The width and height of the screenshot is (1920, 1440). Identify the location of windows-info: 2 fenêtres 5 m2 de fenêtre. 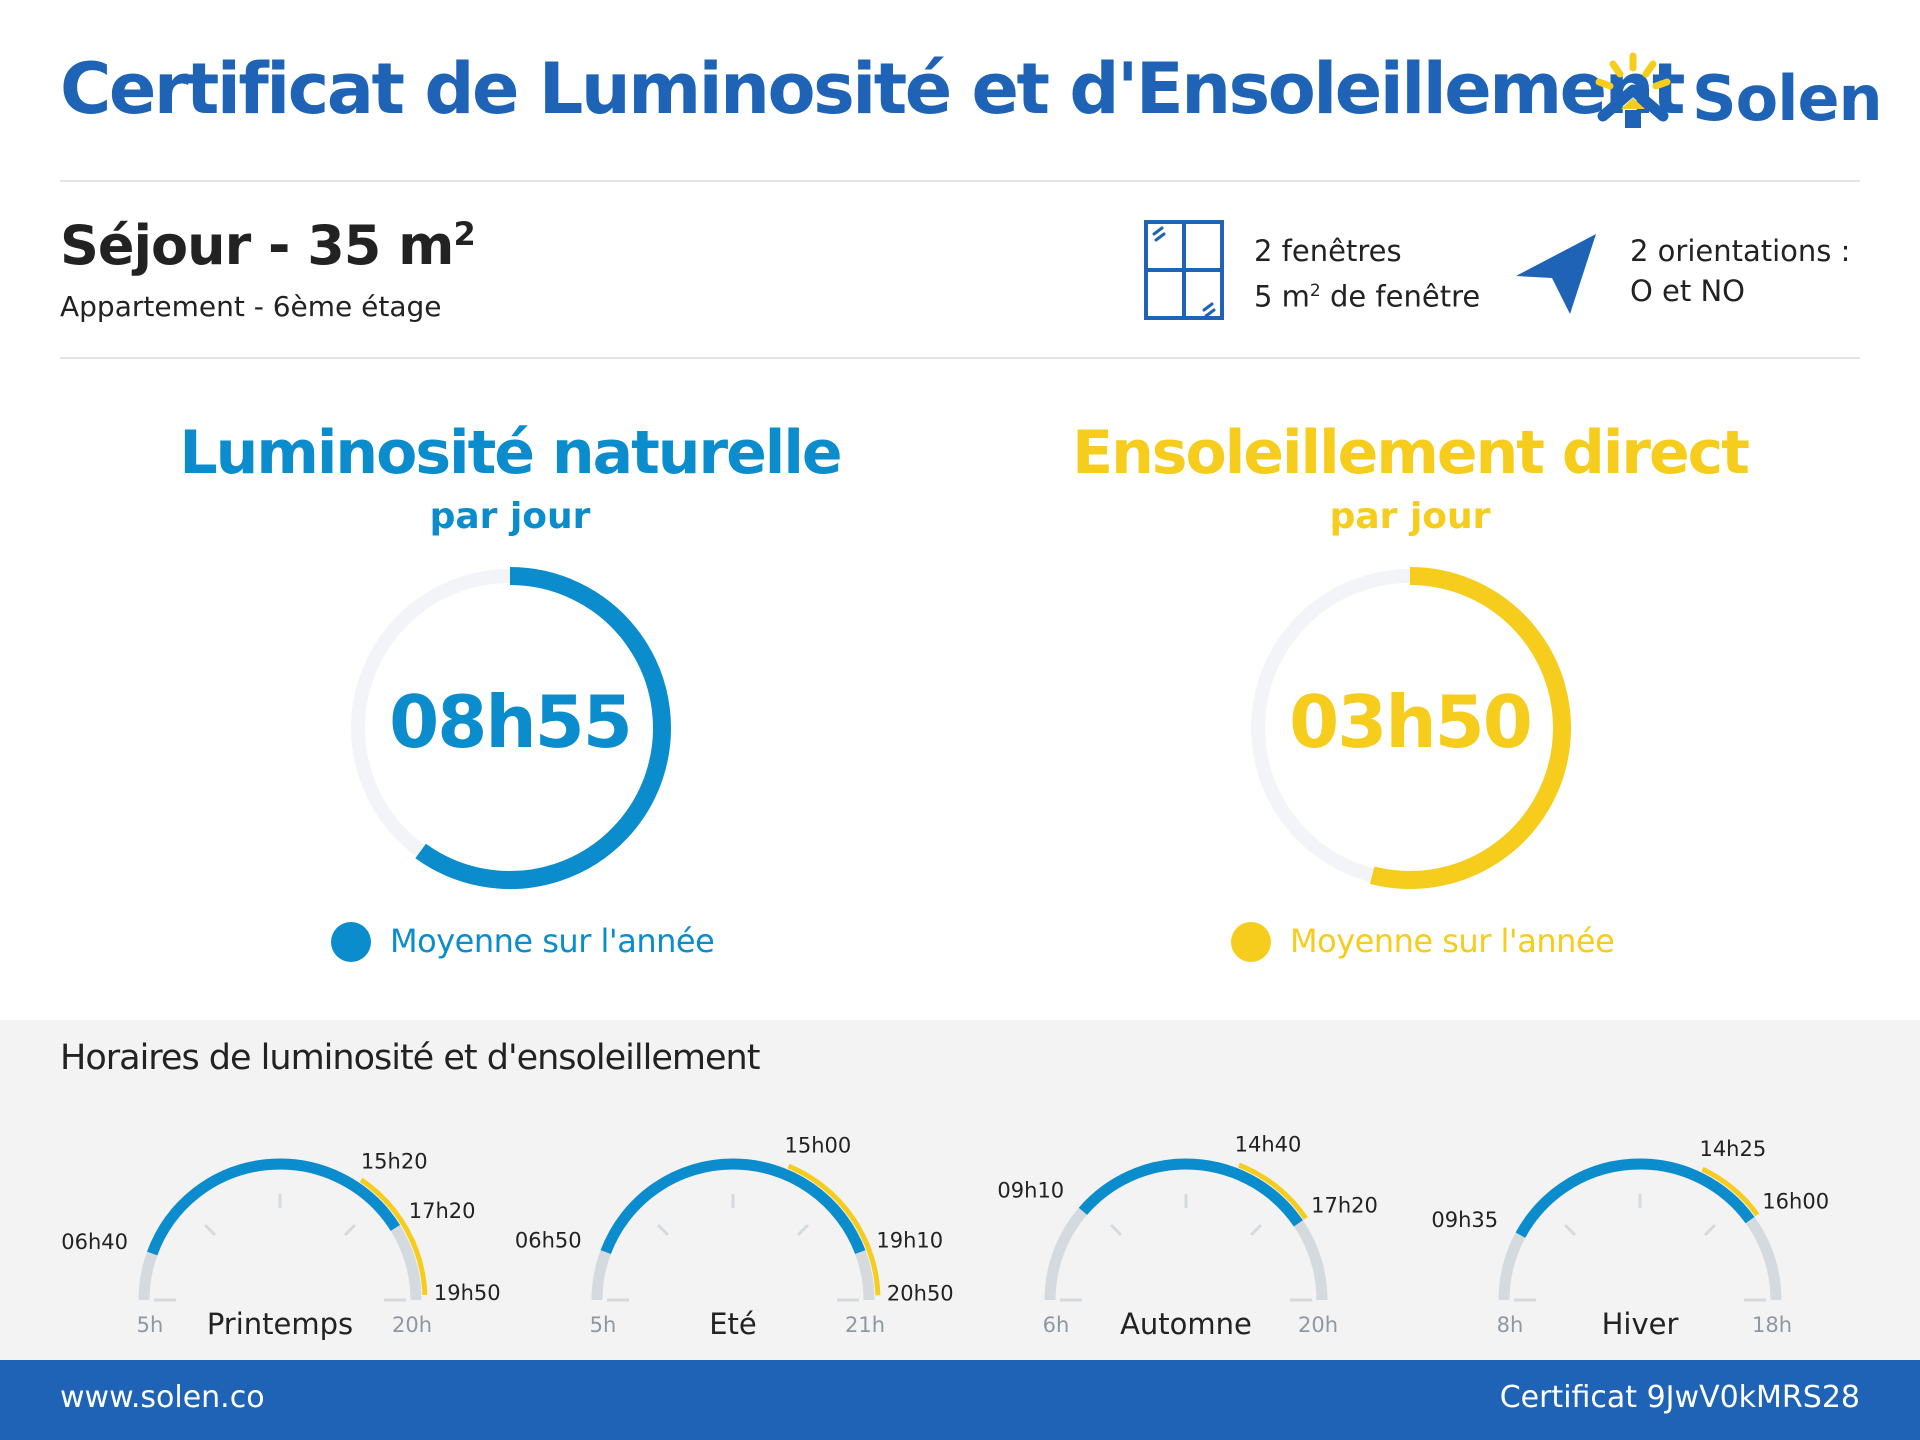
(1367, 274).